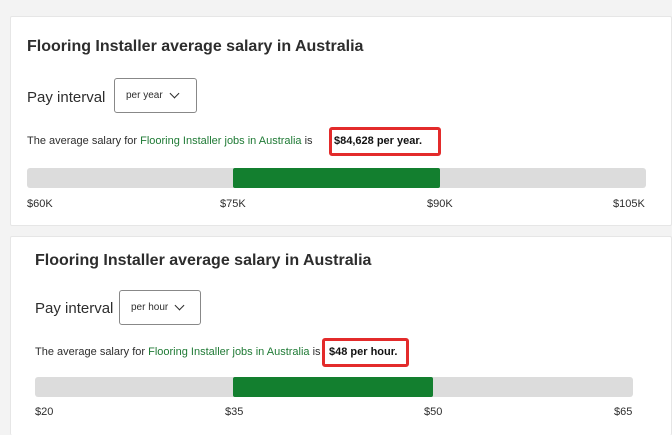 Image resolution: width=672 pixels, height=435 pixels. I want to click on range-tick-low: $35, so click(234, 412).